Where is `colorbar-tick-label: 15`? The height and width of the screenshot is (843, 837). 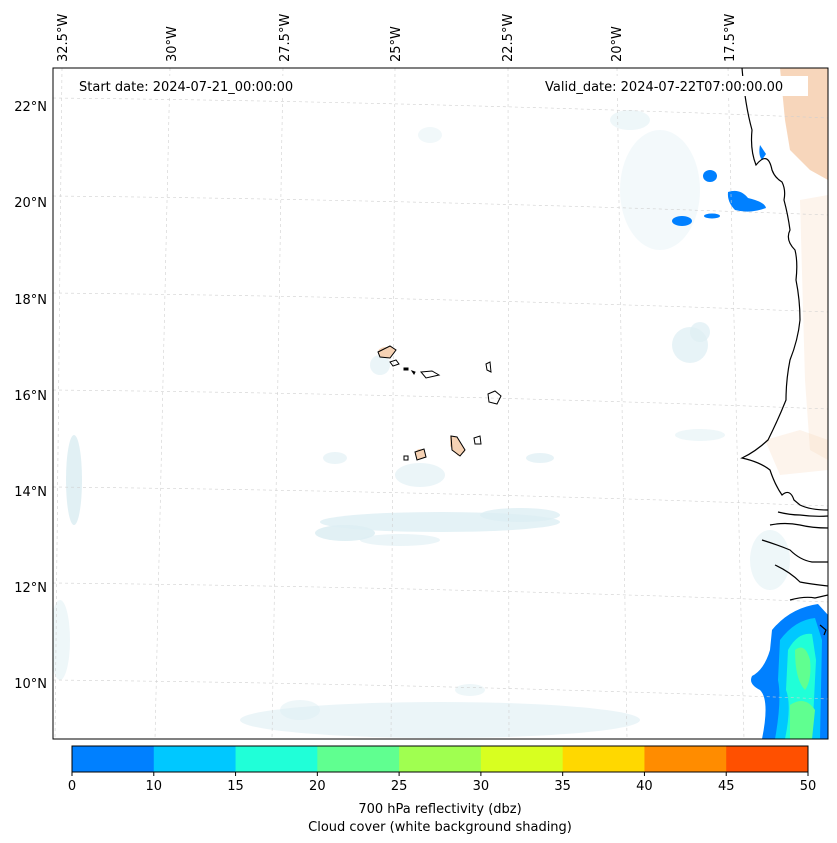
colorbar-tick-label: 15 is located at coordinates (235, 786).